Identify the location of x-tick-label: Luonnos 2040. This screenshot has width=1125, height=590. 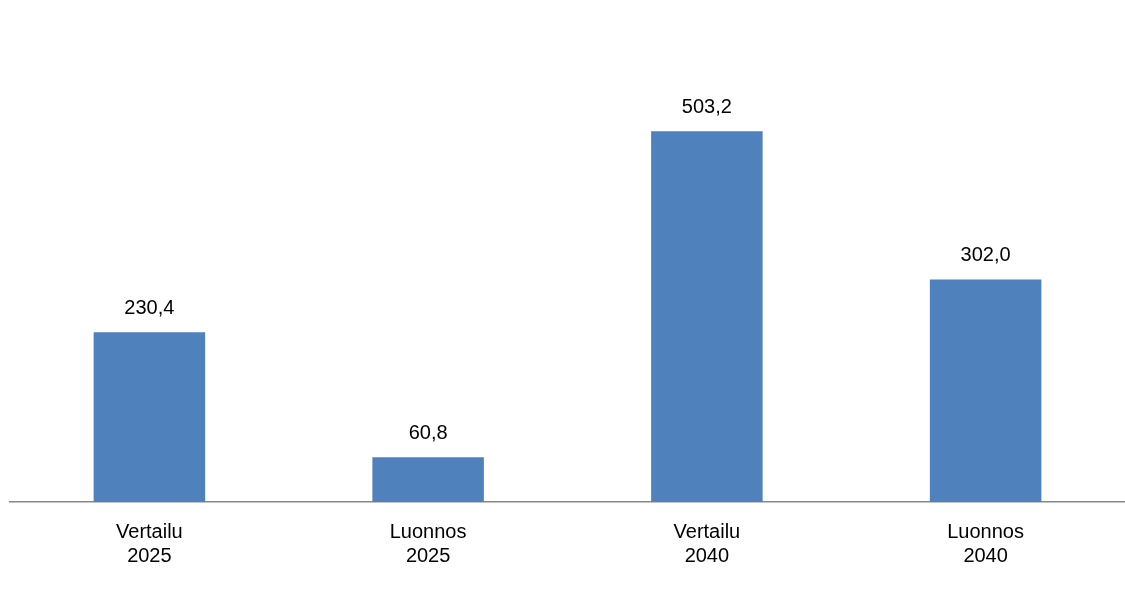
(985, 542).